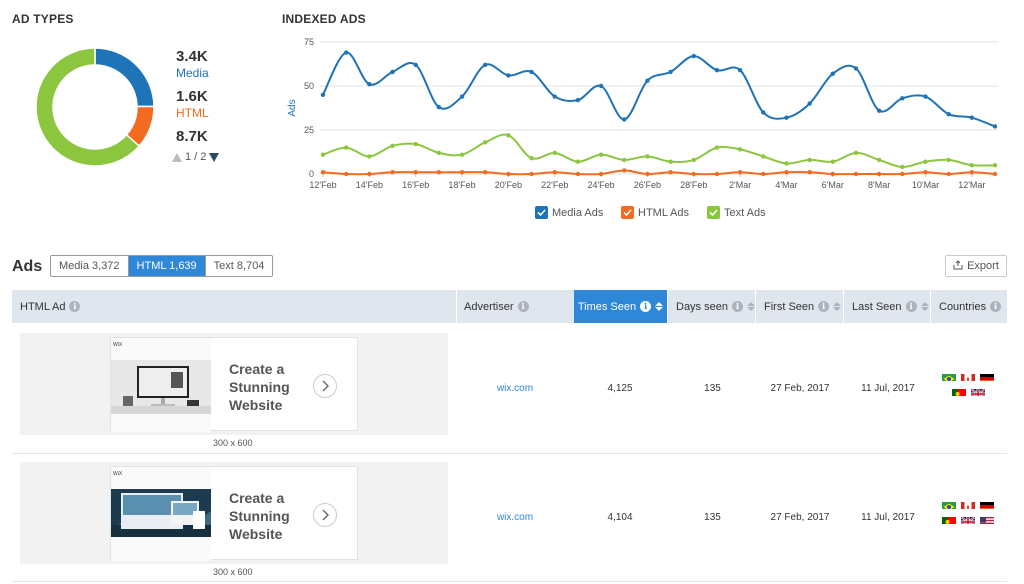 Image resolution: width=1024 pixels, height=584 pixels. Describe the element at coordinates (890, 306) in the screenshot. I see `col-last-seen: Last Seen i` at that location.